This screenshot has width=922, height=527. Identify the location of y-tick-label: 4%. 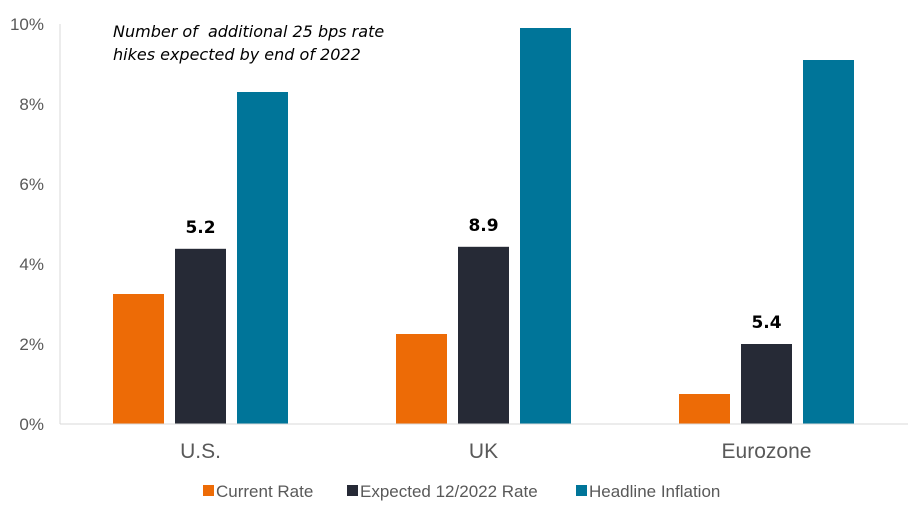
(31, 264).